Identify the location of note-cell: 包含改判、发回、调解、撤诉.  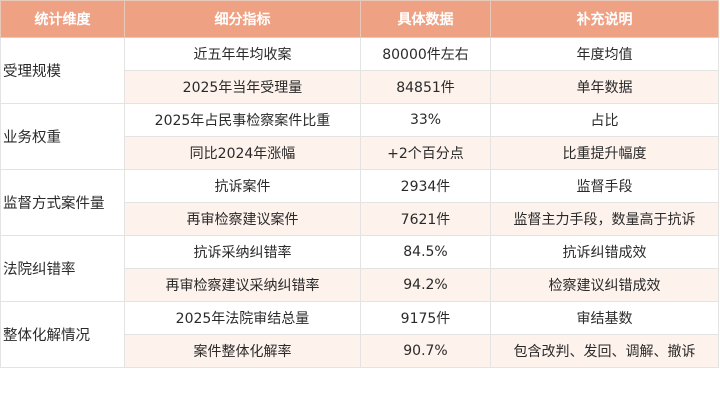
(604, 351).